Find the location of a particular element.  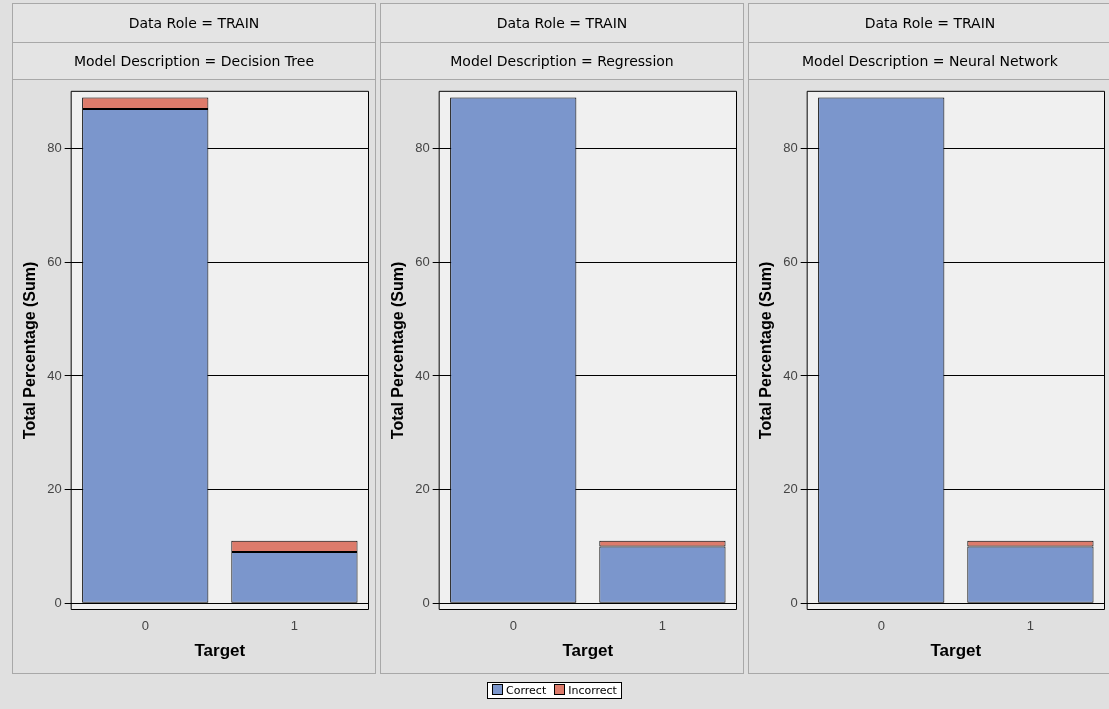

legend-label: Correct is located at coordinates (526, 690).